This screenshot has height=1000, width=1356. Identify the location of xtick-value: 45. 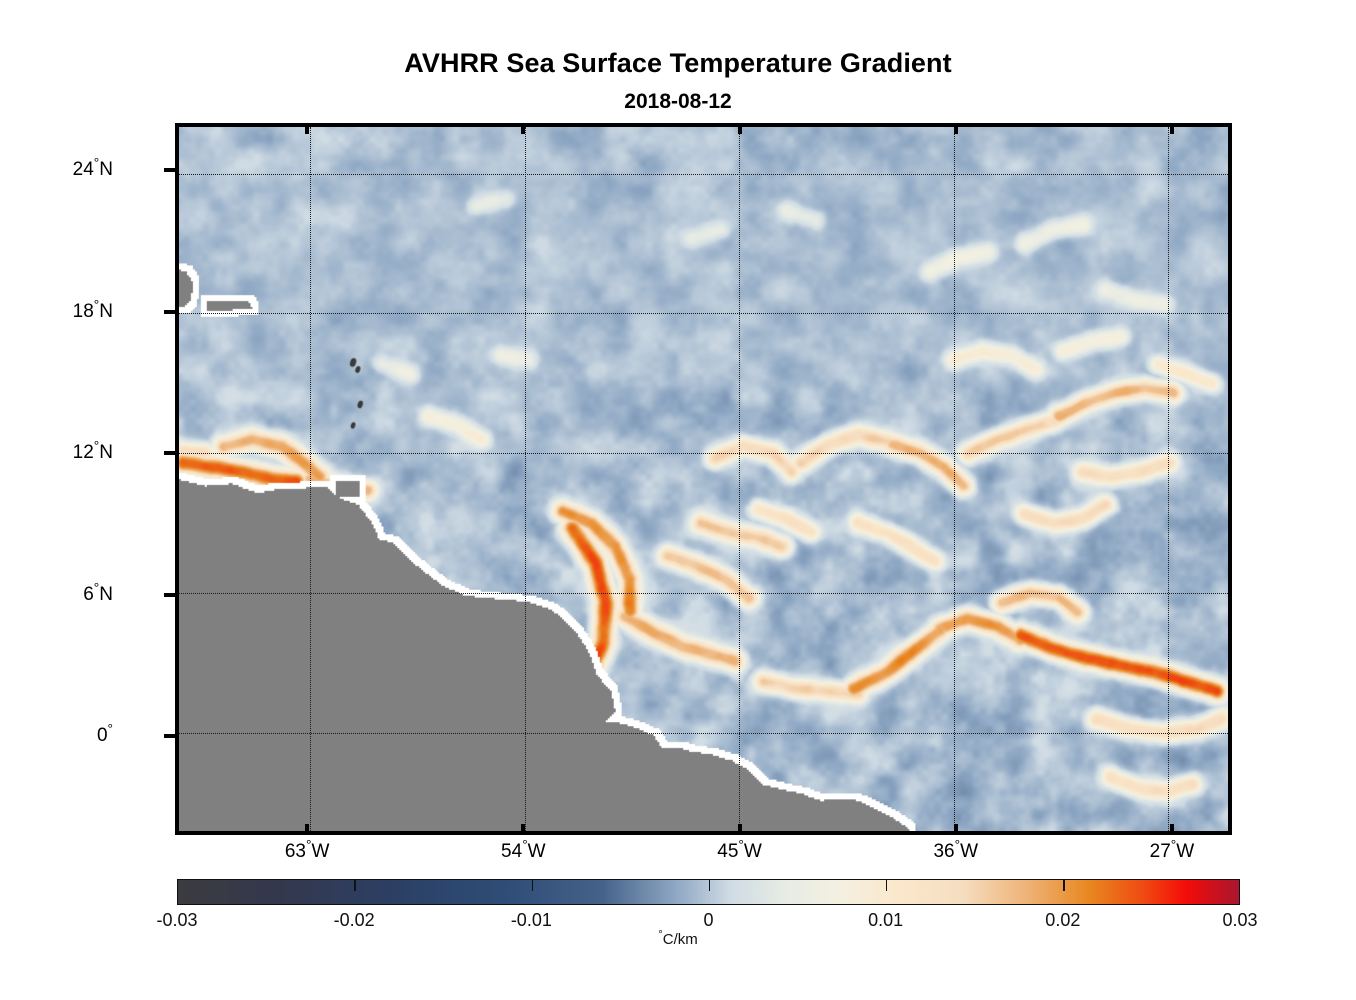
(728, 851).